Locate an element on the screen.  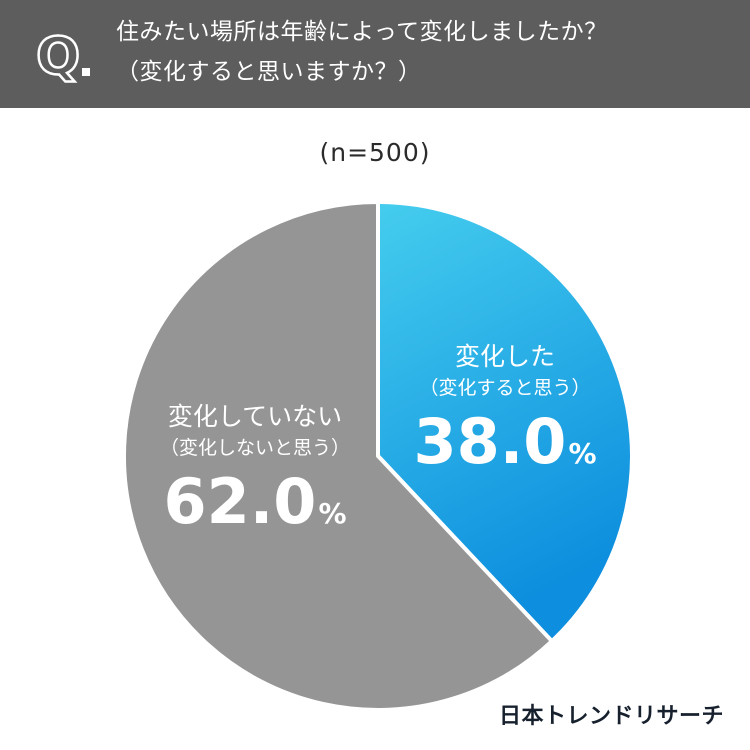
slice-label-changed: 変化した （変化すると思う） 38.0% is located at coordinates (505, 415).